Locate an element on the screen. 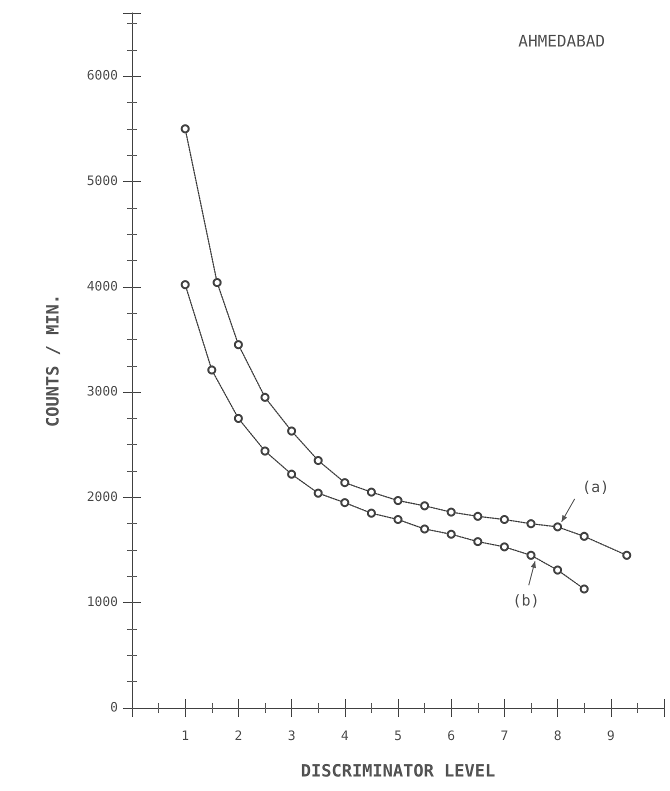 The width and height of the screenshot is (670, 791). text: AHMEDABAD is located at coordinates (562, 41).